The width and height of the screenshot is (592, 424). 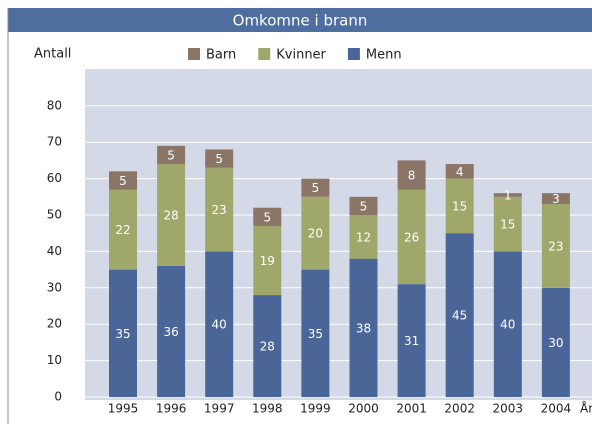 I want to click on value-label: 22, so click(x=122, y=230).